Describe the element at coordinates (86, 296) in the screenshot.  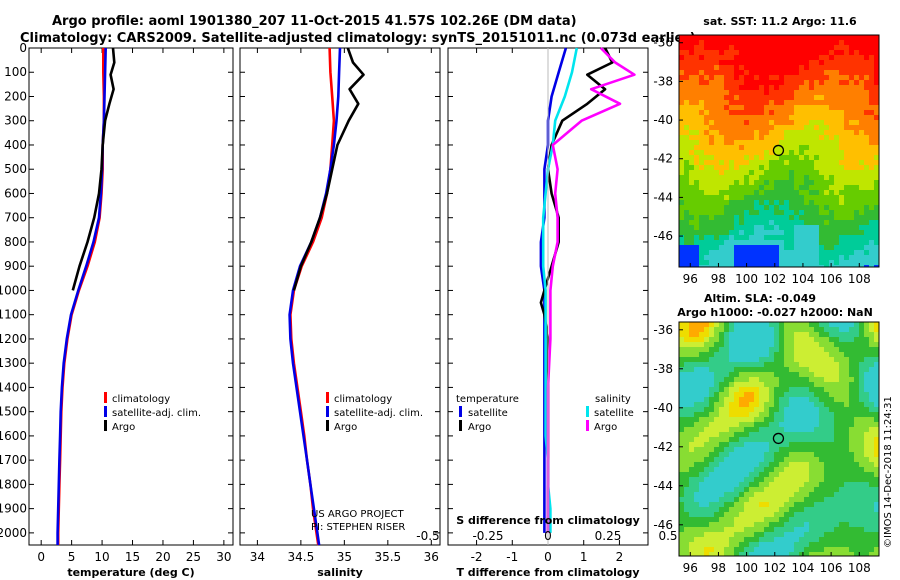
I see `temperature-series` at that location.